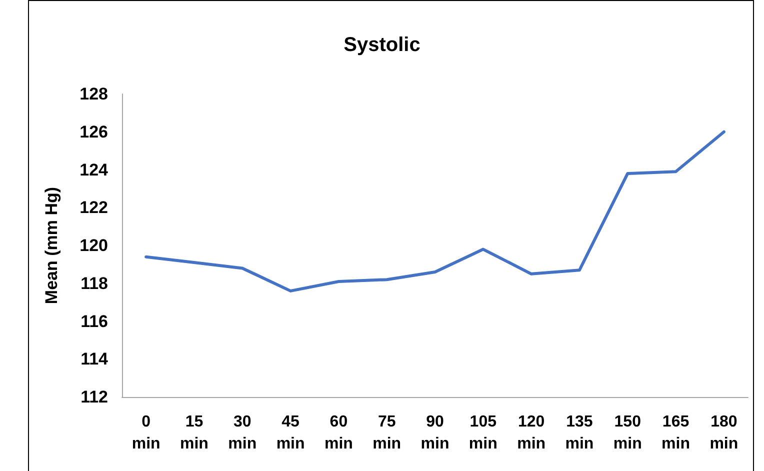  I want to click on x-tick-label: 135 min, so click(579, 433).